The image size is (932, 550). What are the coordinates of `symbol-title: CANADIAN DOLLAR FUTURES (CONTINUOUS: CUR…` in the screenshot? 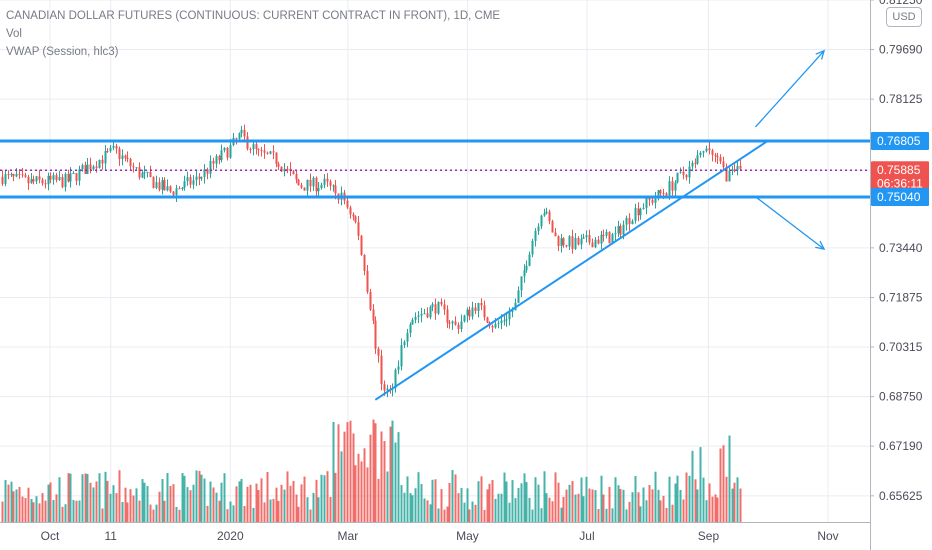 It's located at (253, 16).